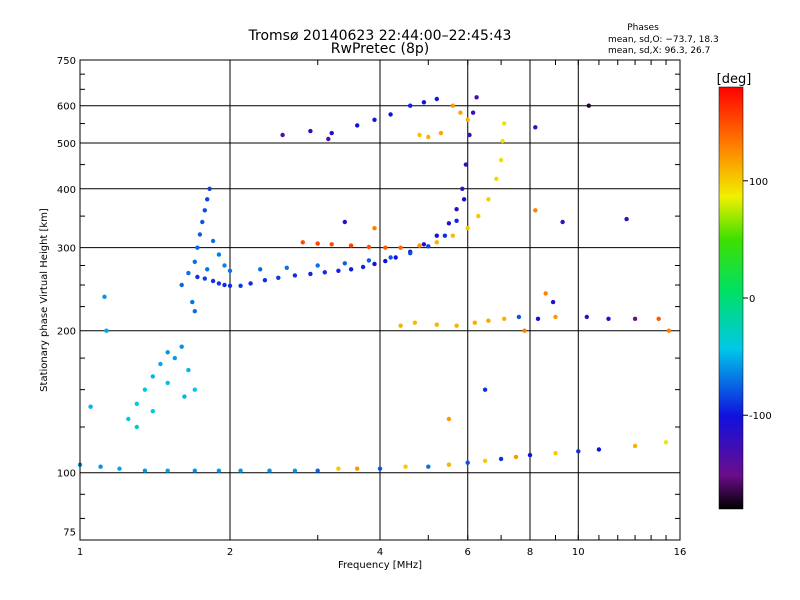  I want to click on x-tick-label: 10, so click(578, 552).